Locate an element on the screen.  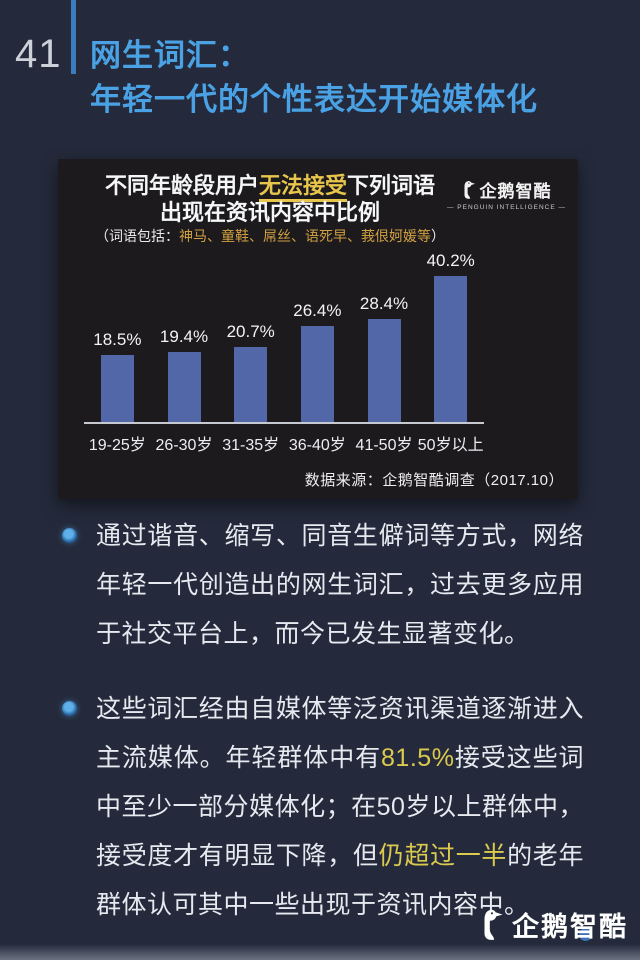
category-label: 50岁以上 is located at coordinates (450, 445).